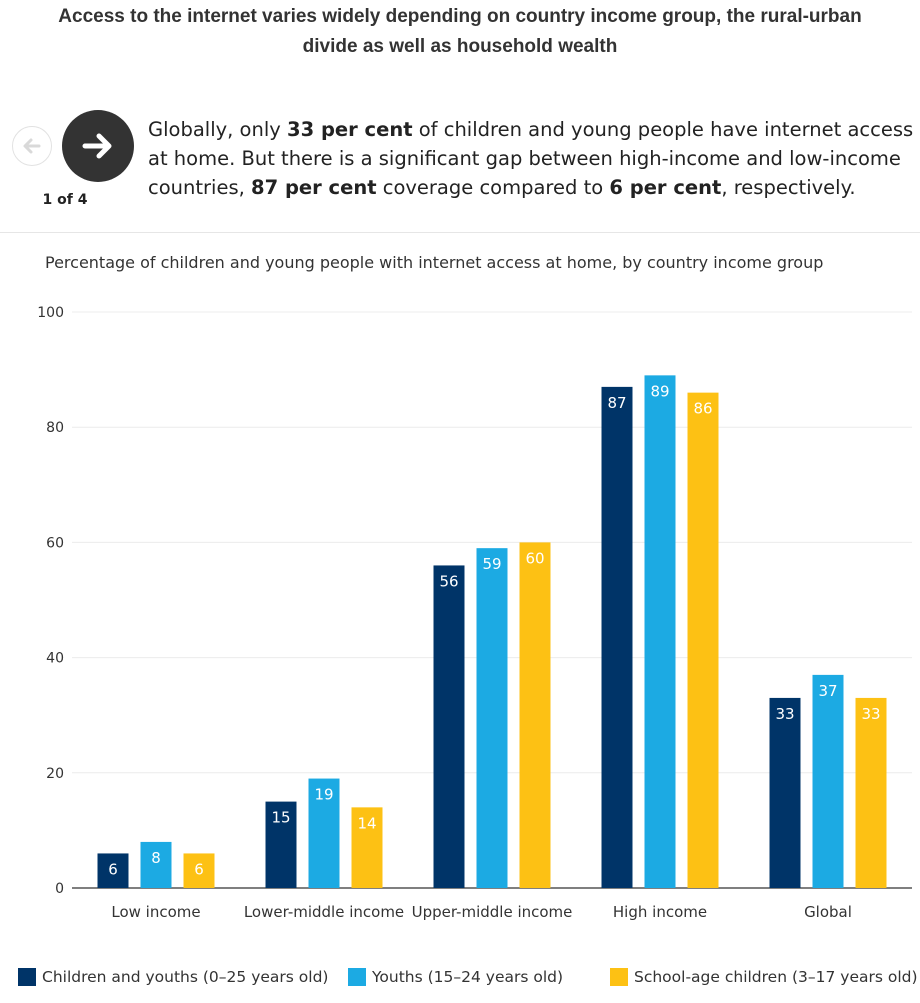 Image resolution: width=920 pixels, height=1003 pixels. What do you see at coordinates (50, 313) in the screenshot?
I see `y-tick-label: 100` at bounding box center [50, 313].